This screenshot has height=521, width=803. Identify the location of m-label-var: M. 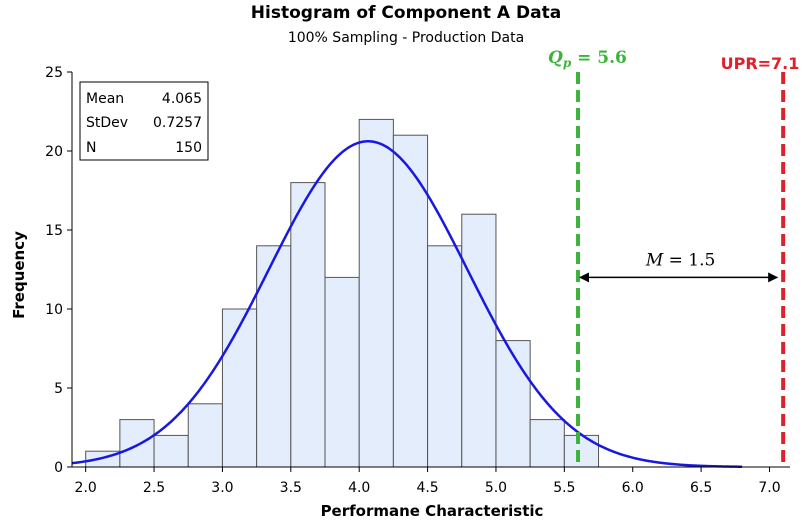
(654, 260).